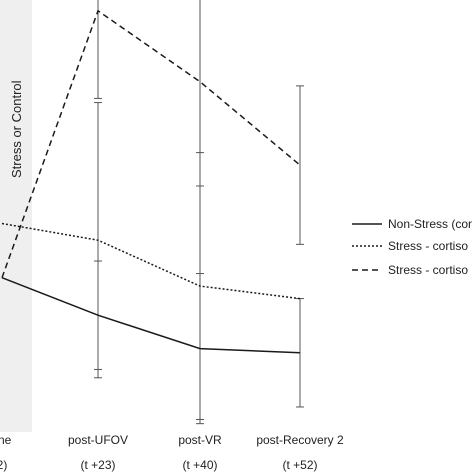 The image size is (474, 474). Describe the element at coordinates (200, 440) in the screenshot. I see `x-tick-label: post-VR` at that location.